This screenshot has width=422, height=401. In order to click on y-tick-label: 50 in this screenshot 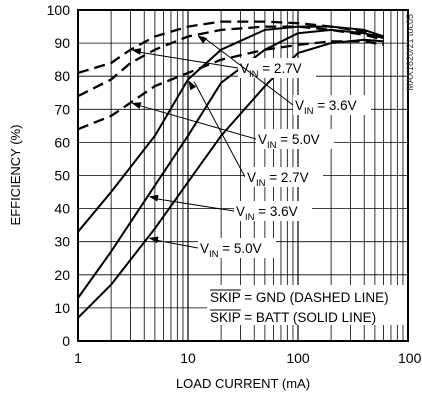, I will do `click(62, 176)`.